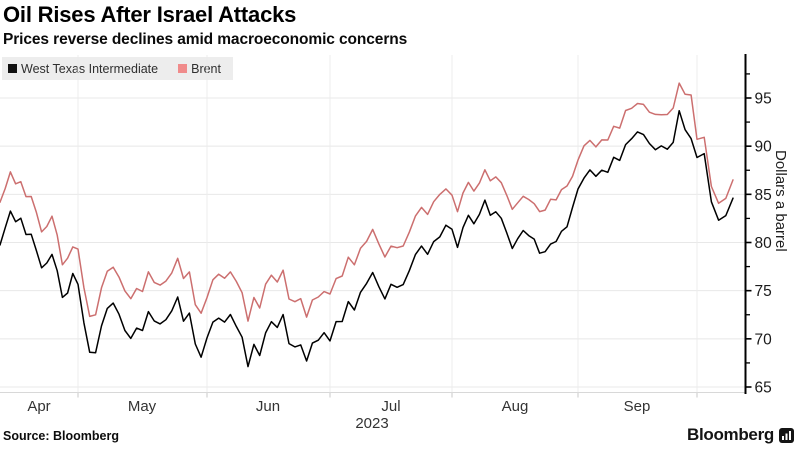 The height and width of the screenshot is (450, 800). Describe the element at coordinates (150, 14) in the screenshot. I see `page-title: Oil Rises After Israel Attacks` at that location.